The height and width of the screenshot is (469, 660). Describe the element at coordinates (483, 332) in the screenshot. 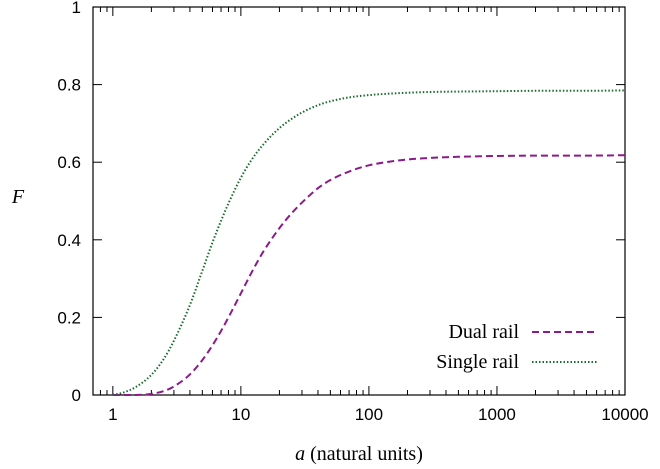

I see `legend-label-dual-rail: Dual rail` at that location.